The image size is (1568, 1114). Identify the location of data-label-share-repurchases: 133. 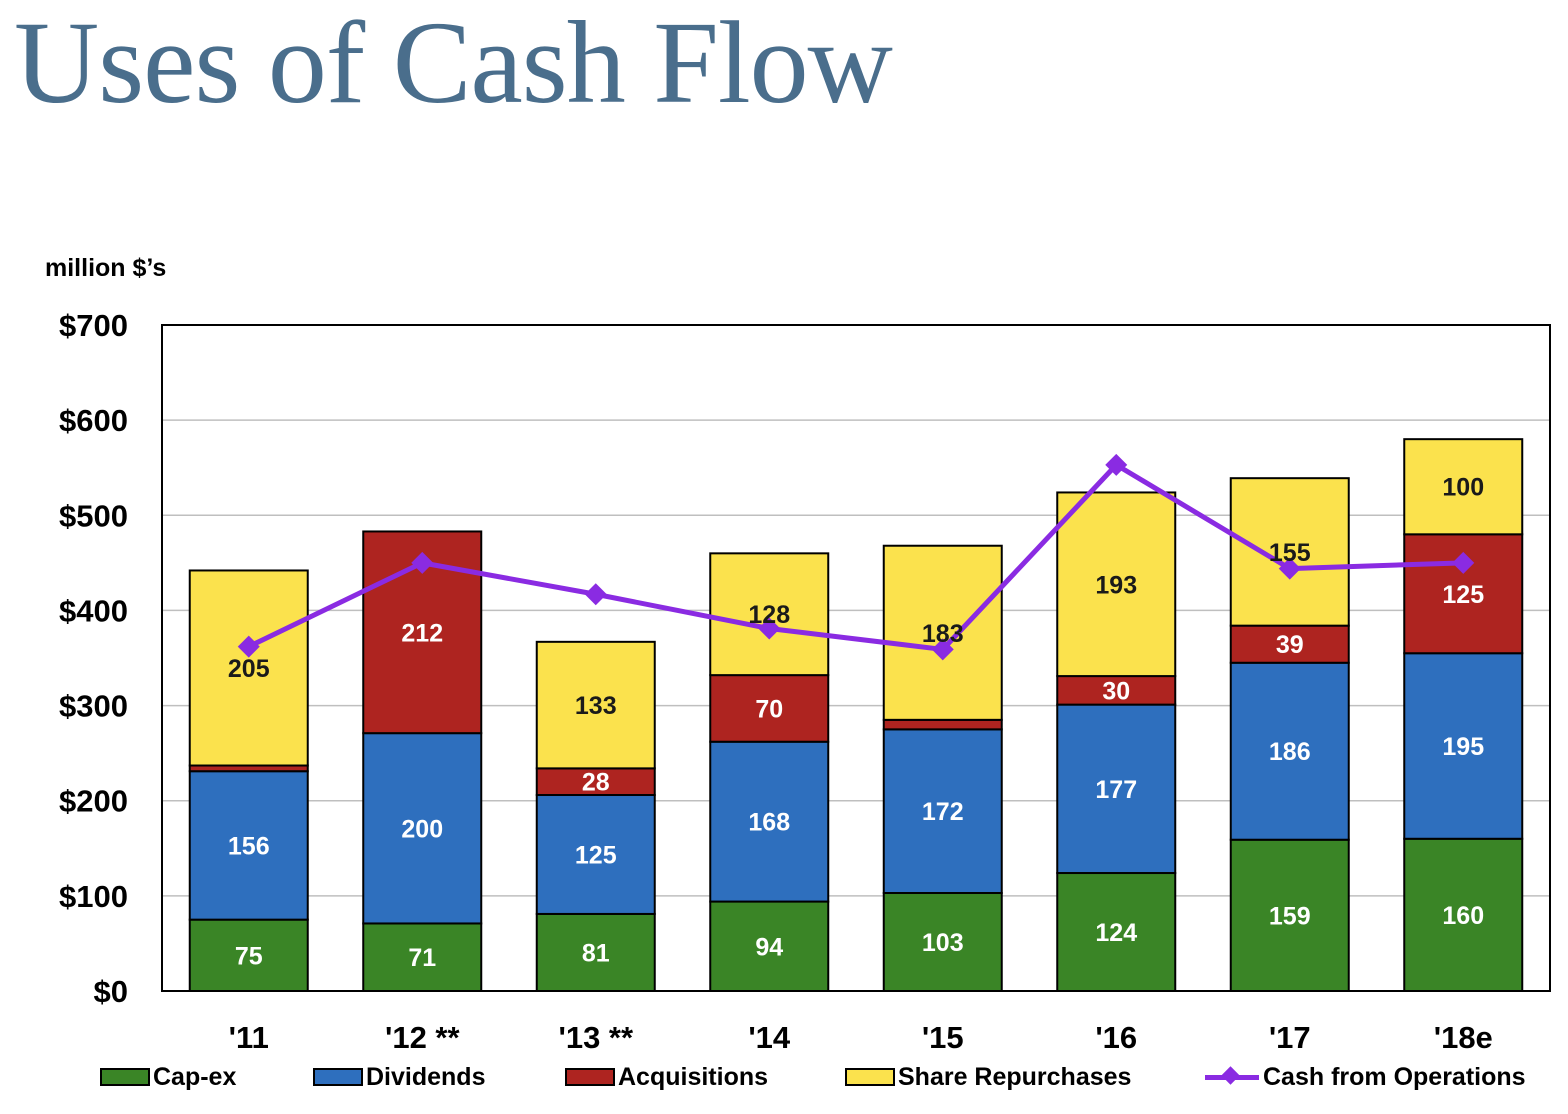
(596, 706).